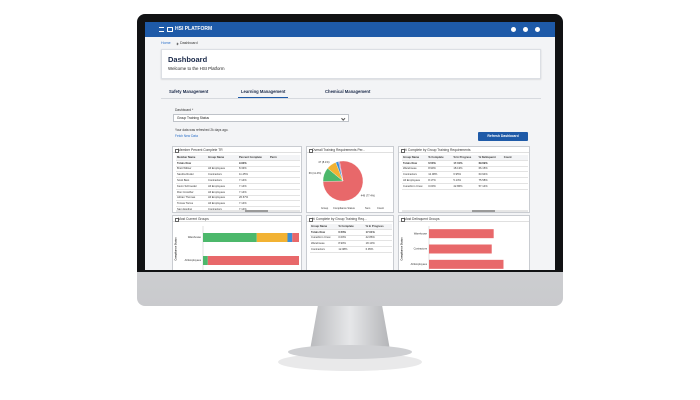 The height and width of the screenshot is (400, 700). Describe the element at coordinates (343, 181) in the screenshot. I see `pie-slice` at that location.